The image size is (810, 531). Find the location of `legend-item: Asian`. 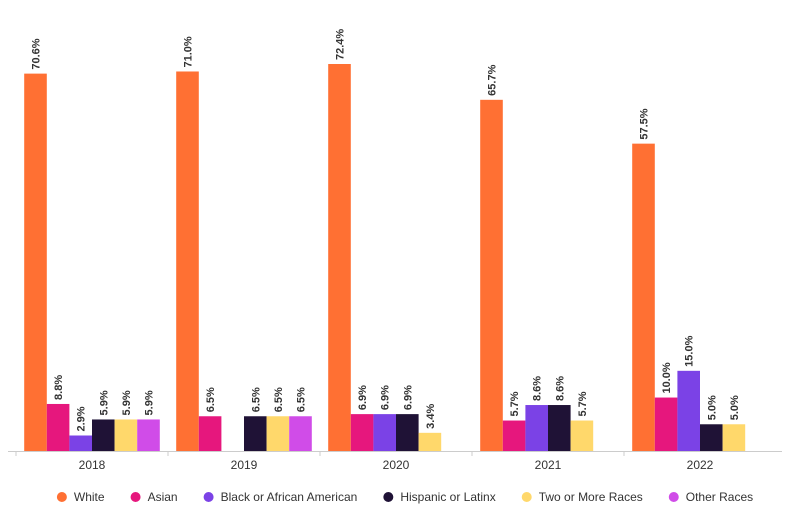

legend-item: Asian is located at coordinates (154, 497).